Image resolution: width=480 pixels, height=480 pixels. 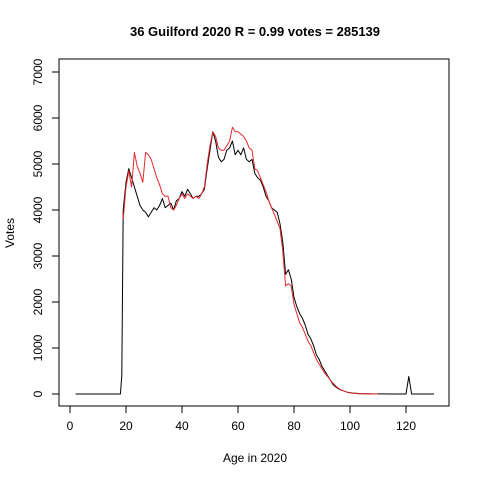 I want to click on x-tick-label: 0, so click(x=70, y=426).